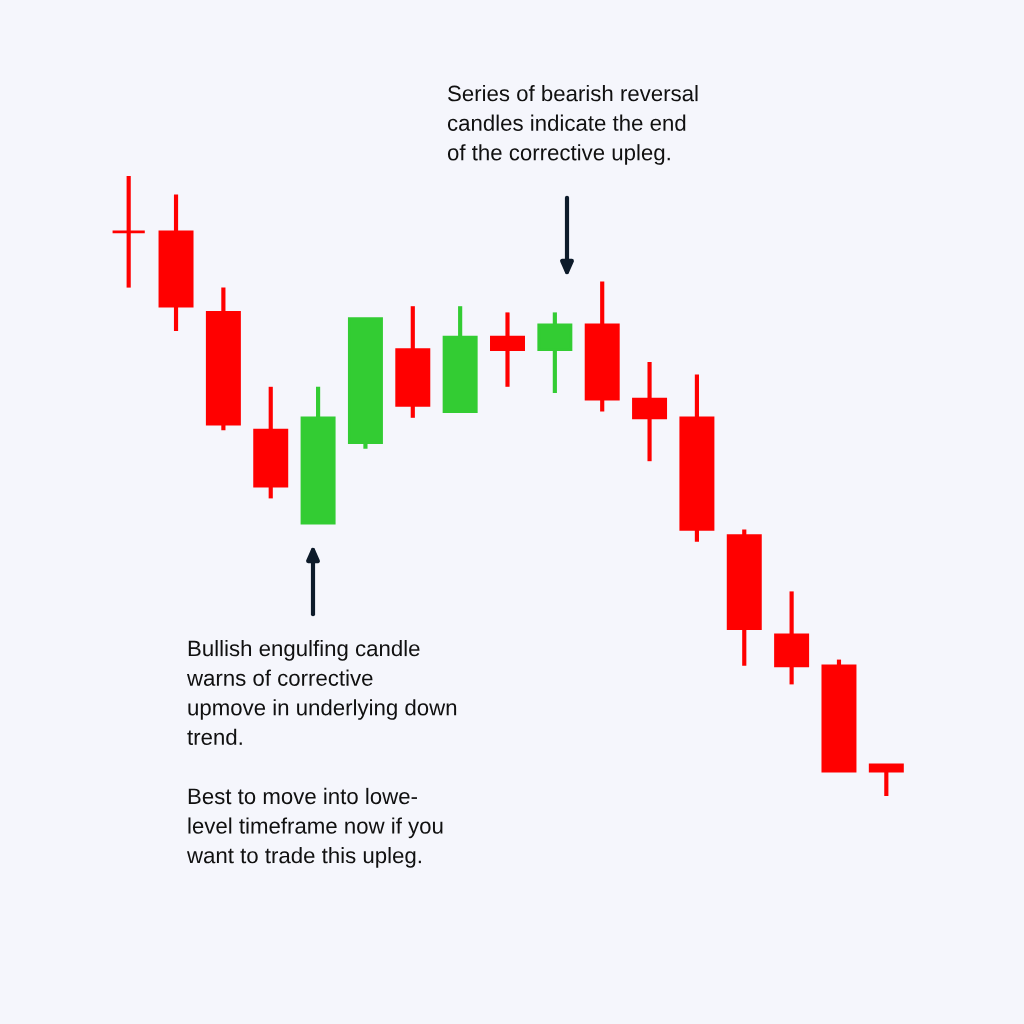 The height and width of the screenshot is (1024, 1024). I want to click on text: Series of bearish reversal candles indicate the end of the corrective upleg., so click(572, 125).